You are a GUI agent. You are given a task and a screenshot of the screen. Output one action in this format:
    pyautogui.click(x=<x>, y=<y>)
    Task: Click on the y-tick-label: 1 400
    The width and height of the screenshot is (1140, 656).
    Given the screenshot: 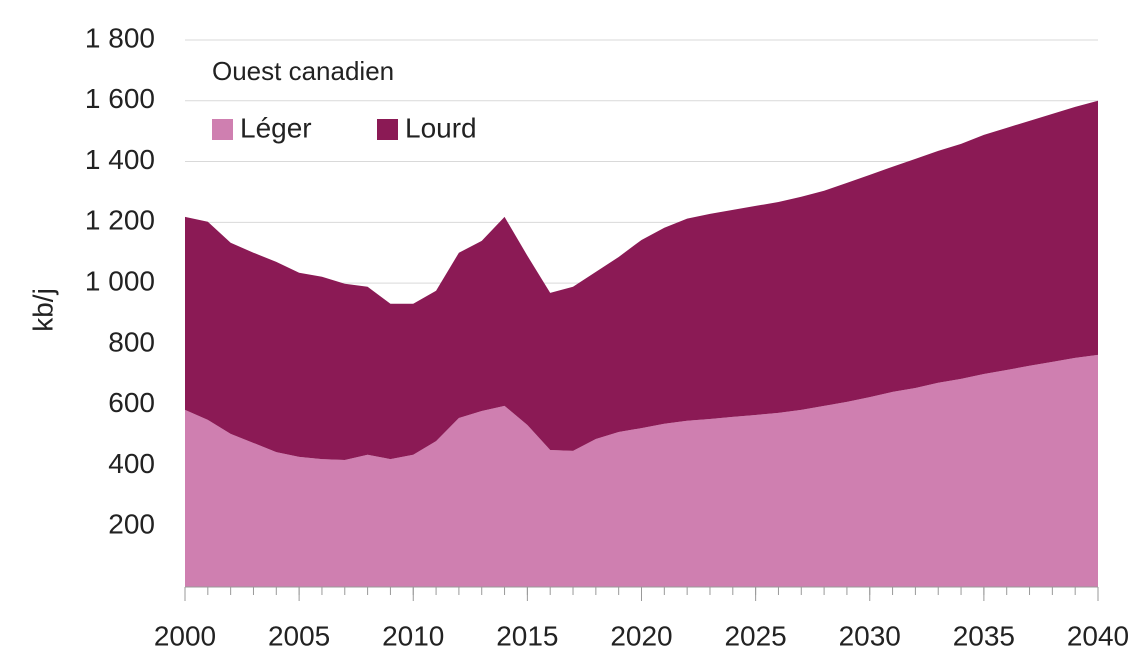 What is the action you would take?
    pyautogui.click(x=120, y=159)
    